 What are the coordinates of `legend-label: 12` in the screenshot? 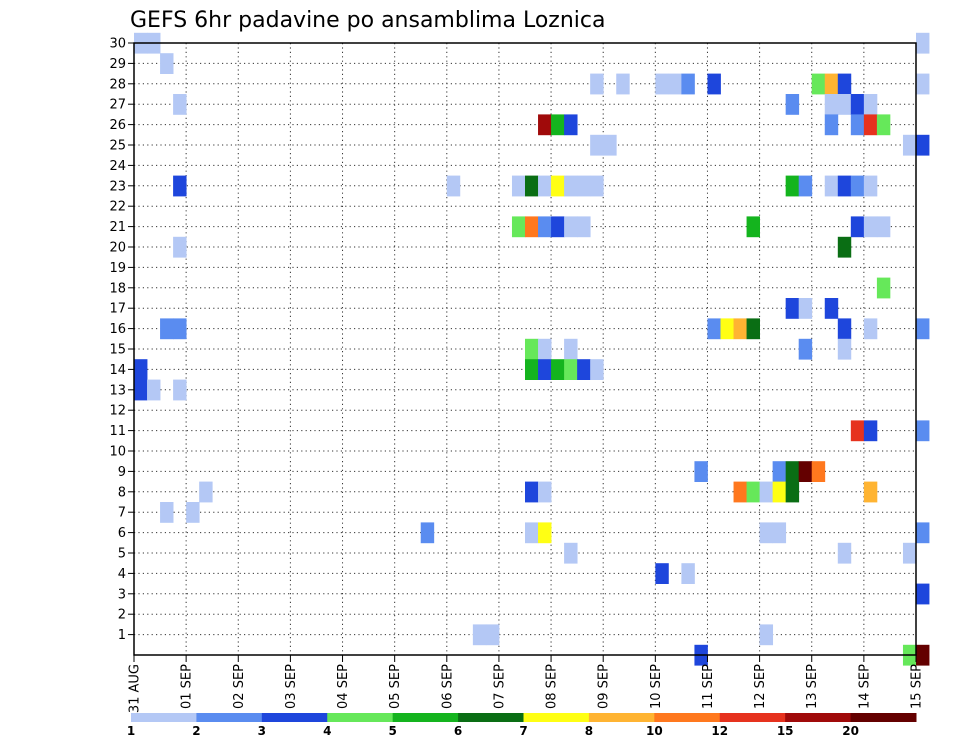 It's located at (719, 731).